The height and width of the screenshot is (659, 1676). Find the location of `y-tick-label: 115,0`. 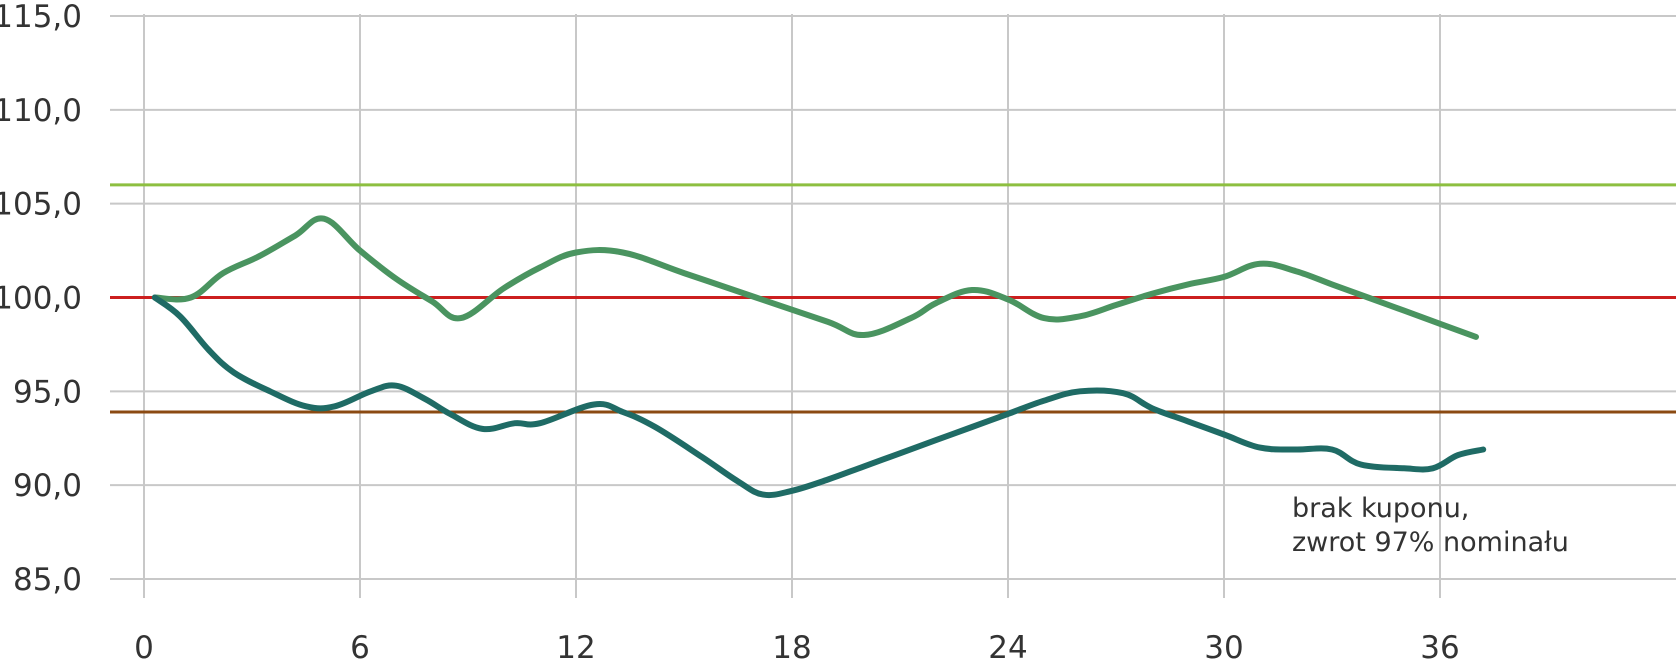

y-tick-label: 115,0 is located at coordinates (41, 17).